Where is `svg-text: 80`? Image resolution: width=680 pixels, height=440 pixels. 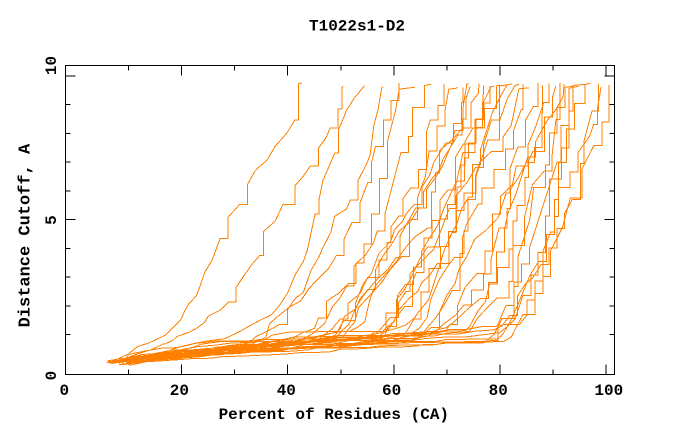
svg-text: 80 is located at coordinates (498, 391).